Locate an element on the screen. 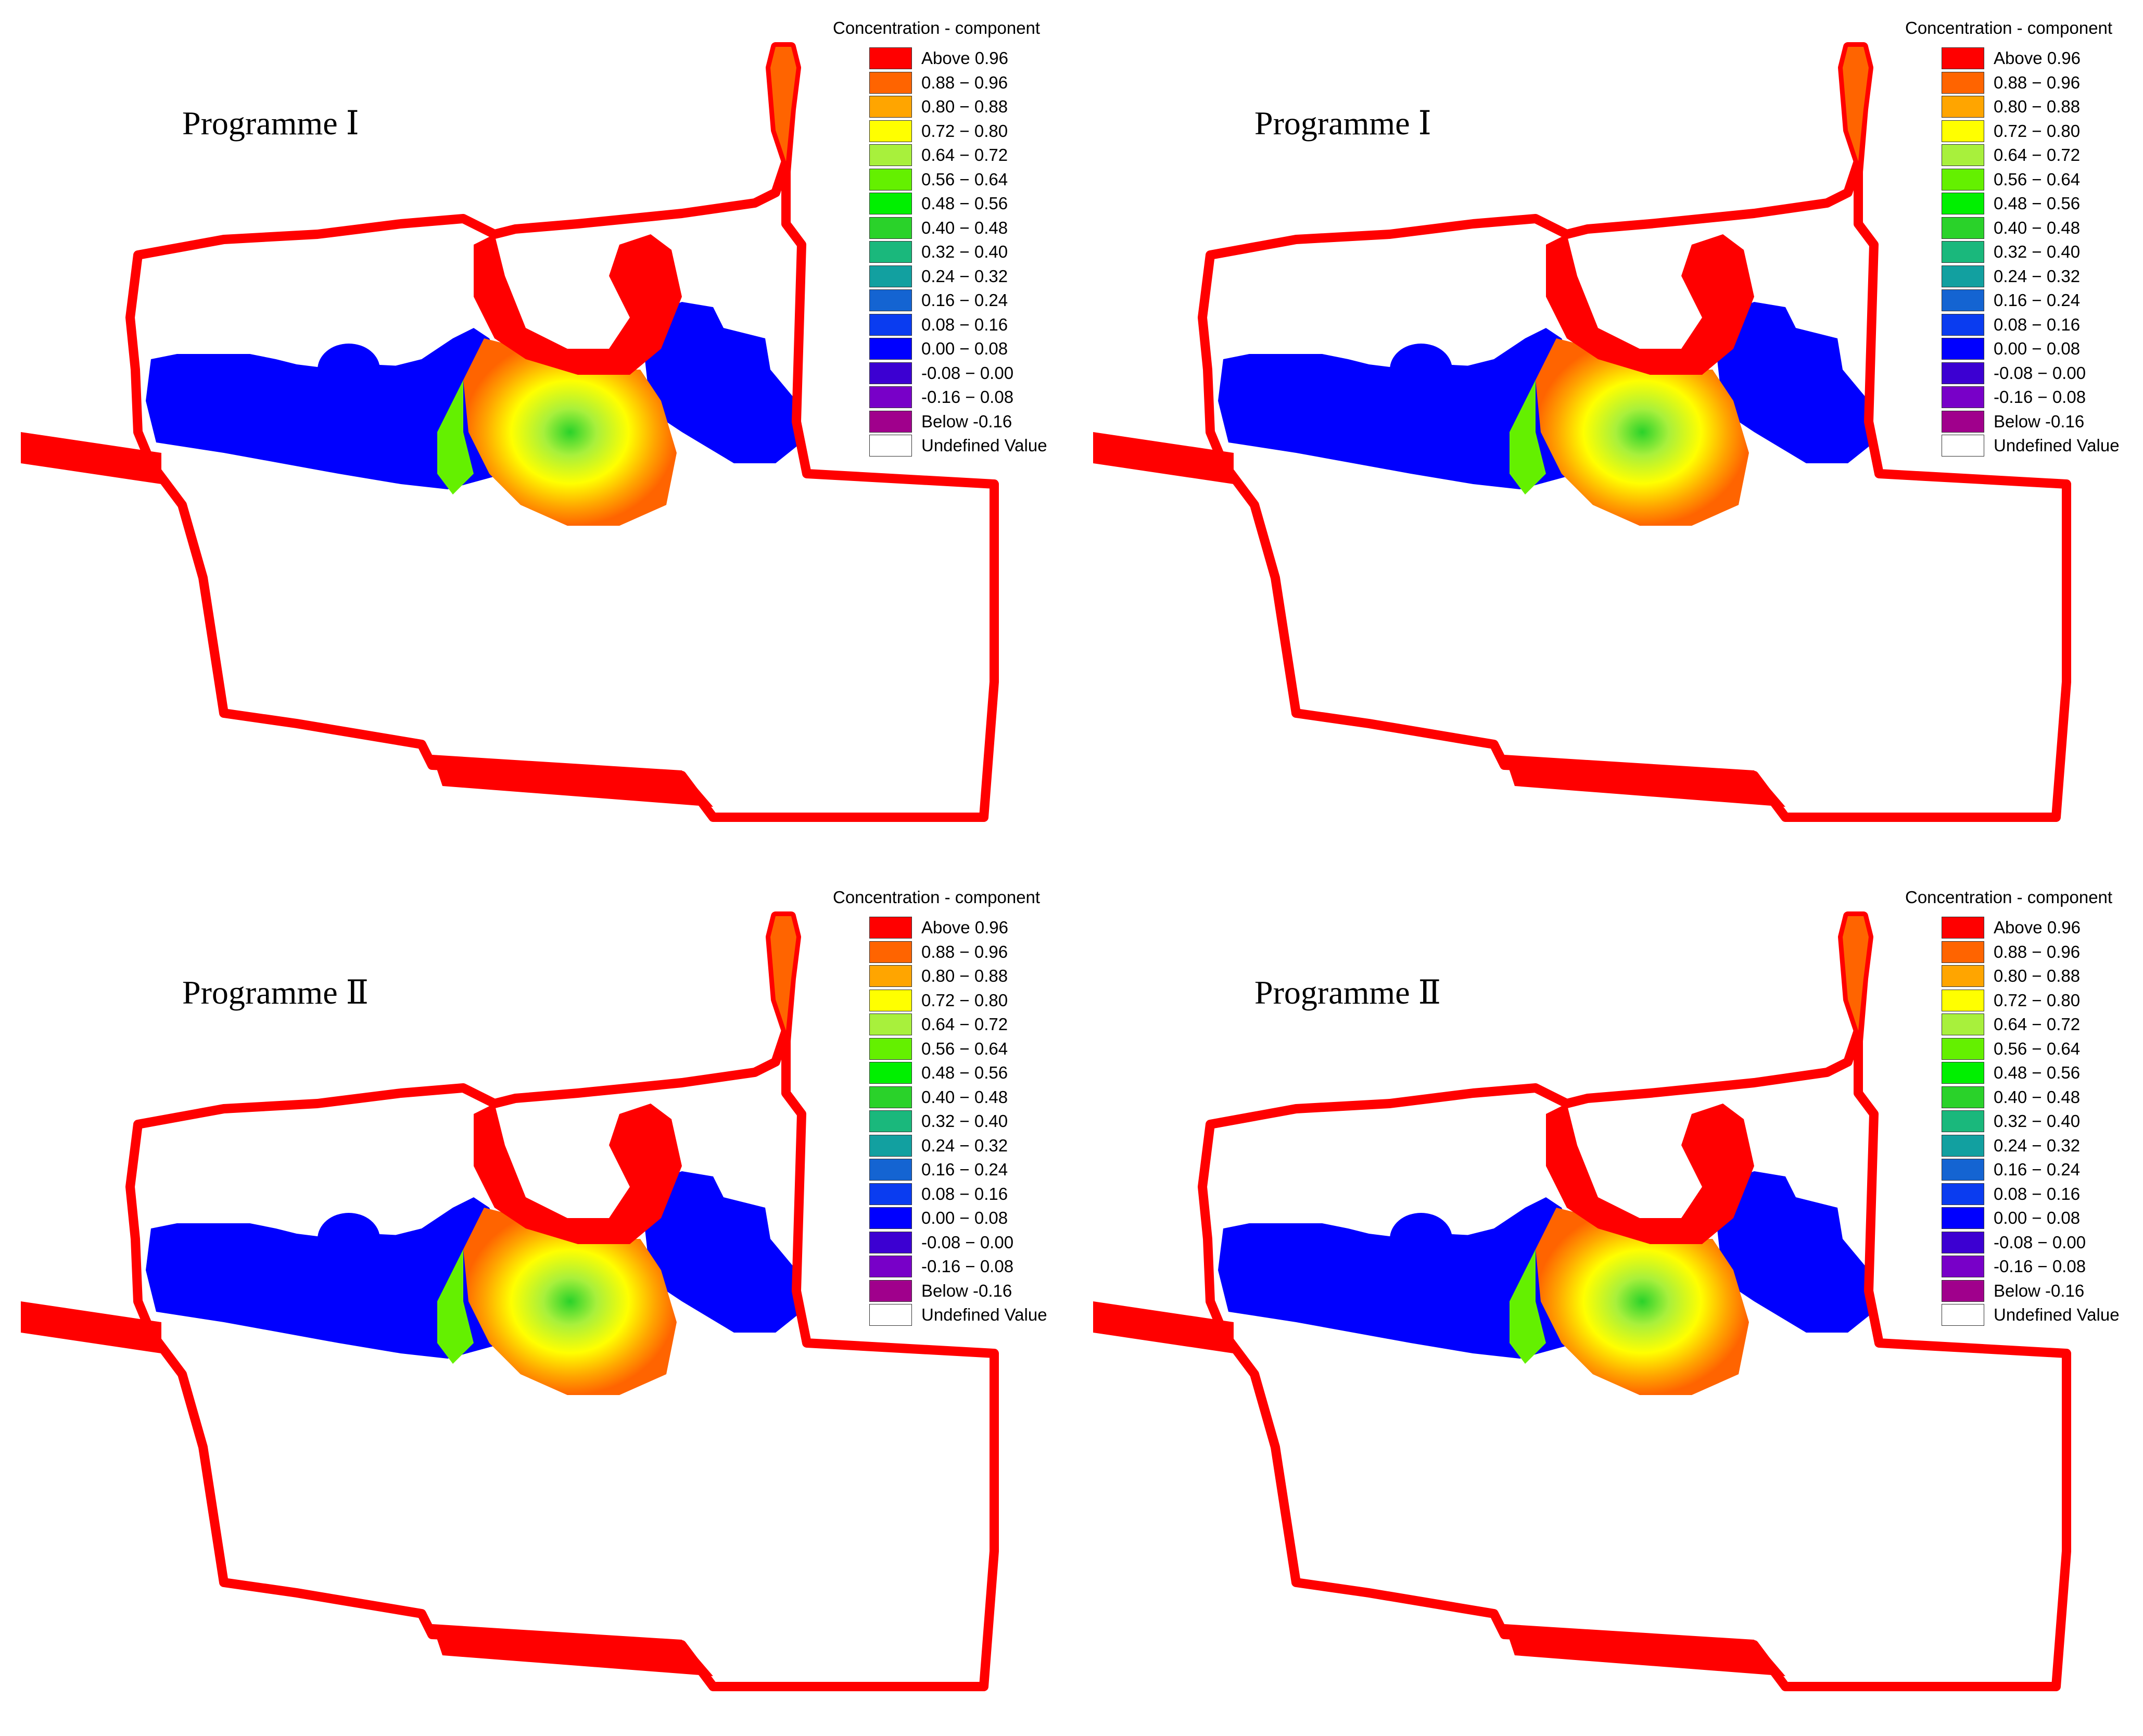 The width and height of the screenshot is (2143, 1736). legend-label: 0.56 − 0.64 is located at coordinates (964, 179).